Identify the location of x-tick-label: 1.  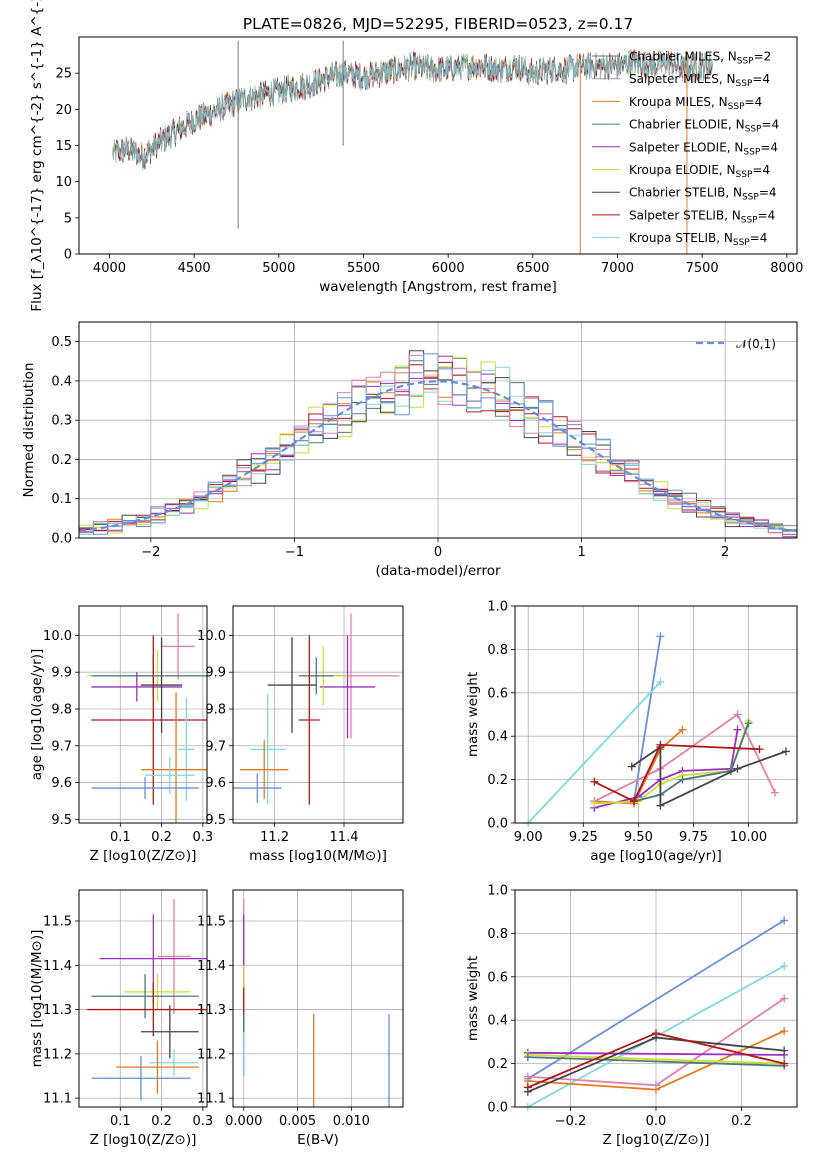
(581, 552).